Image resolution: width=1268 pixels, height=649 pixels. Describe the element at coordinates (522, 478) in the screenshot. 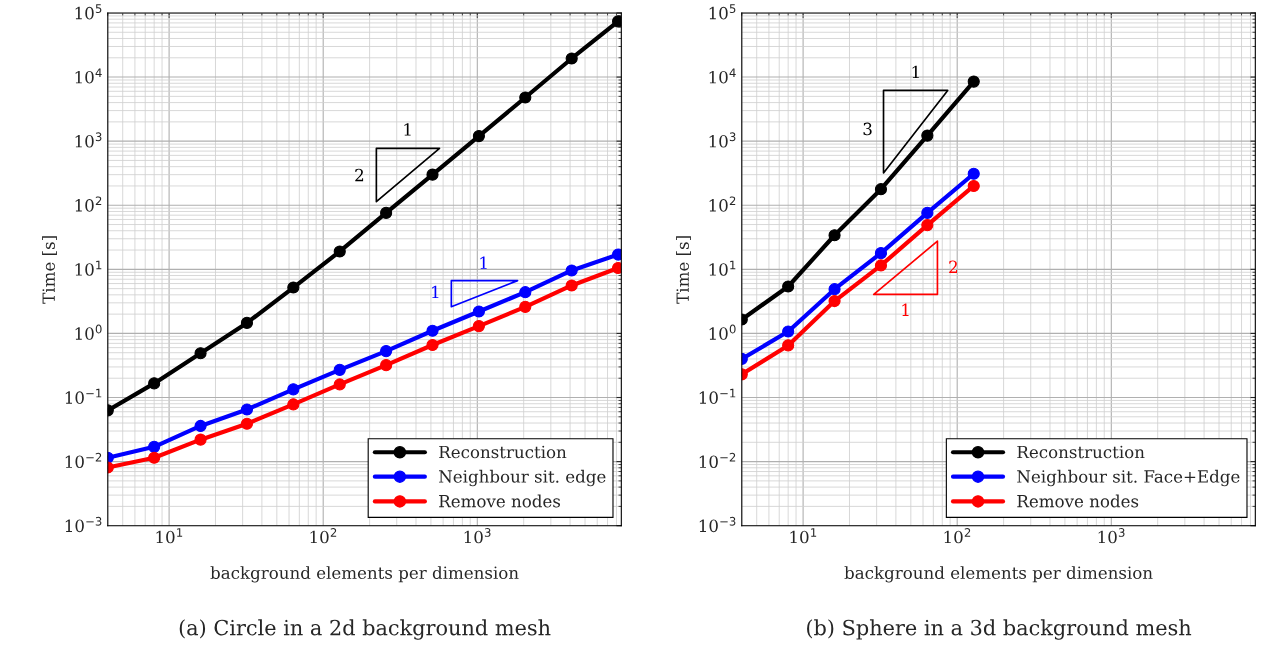

I see `legend-label: Neighbour sit. edge` at that location.